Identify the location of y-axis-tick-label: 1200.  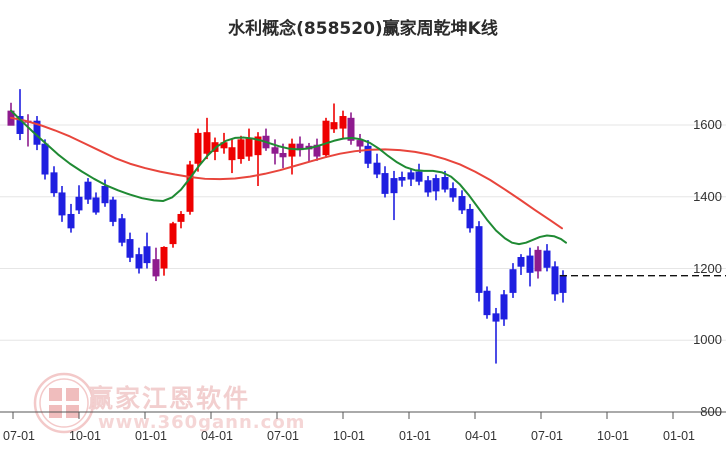
(707, 268).